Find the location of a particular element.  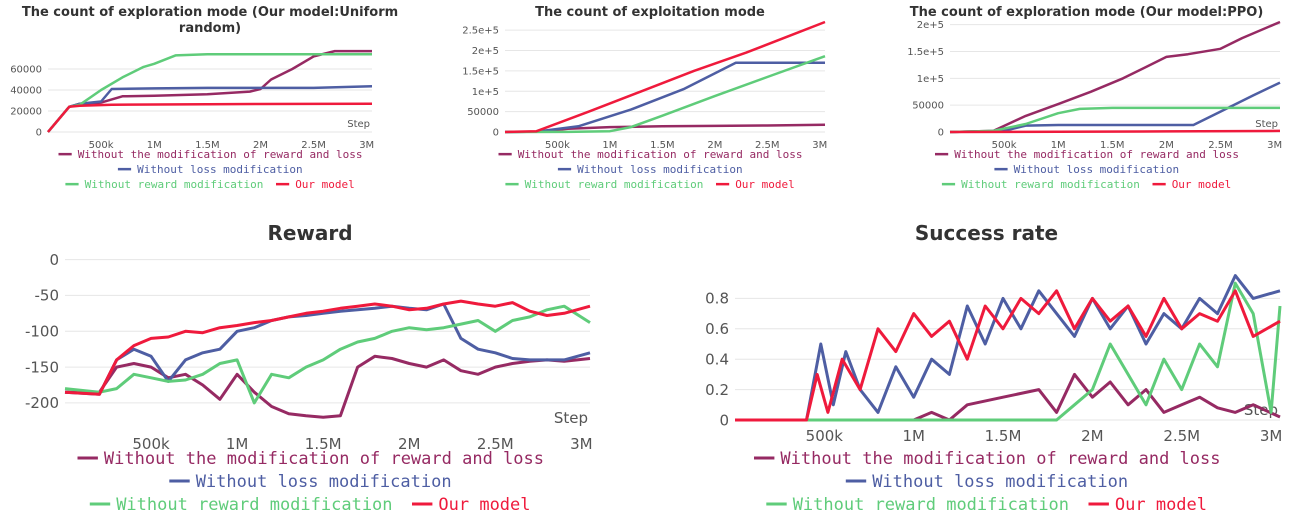

y-tick-label: 40000 is located at coordinates (26, 91).